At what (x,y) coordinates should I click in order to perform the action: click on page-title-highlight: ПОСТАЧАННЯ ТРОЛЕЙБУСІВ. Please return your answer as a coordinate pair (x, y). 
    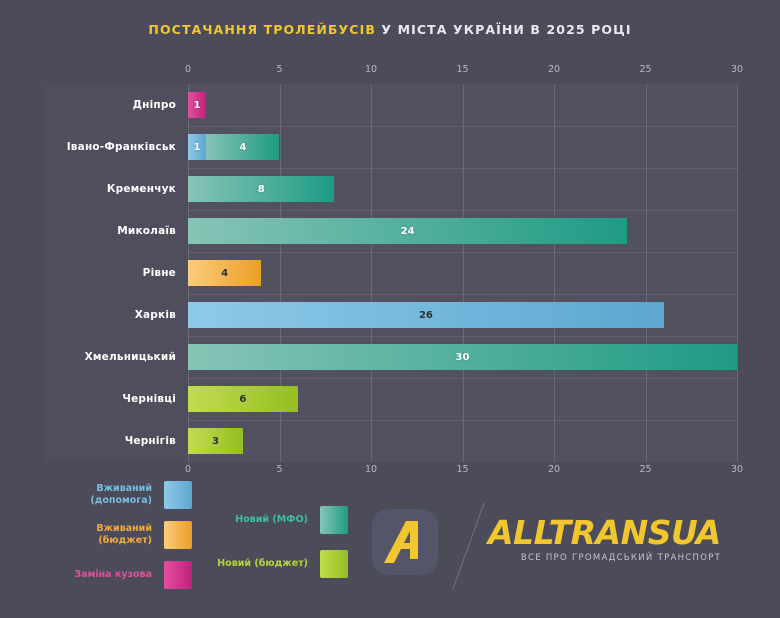
    Looking at the image, I should click on (262, 29).